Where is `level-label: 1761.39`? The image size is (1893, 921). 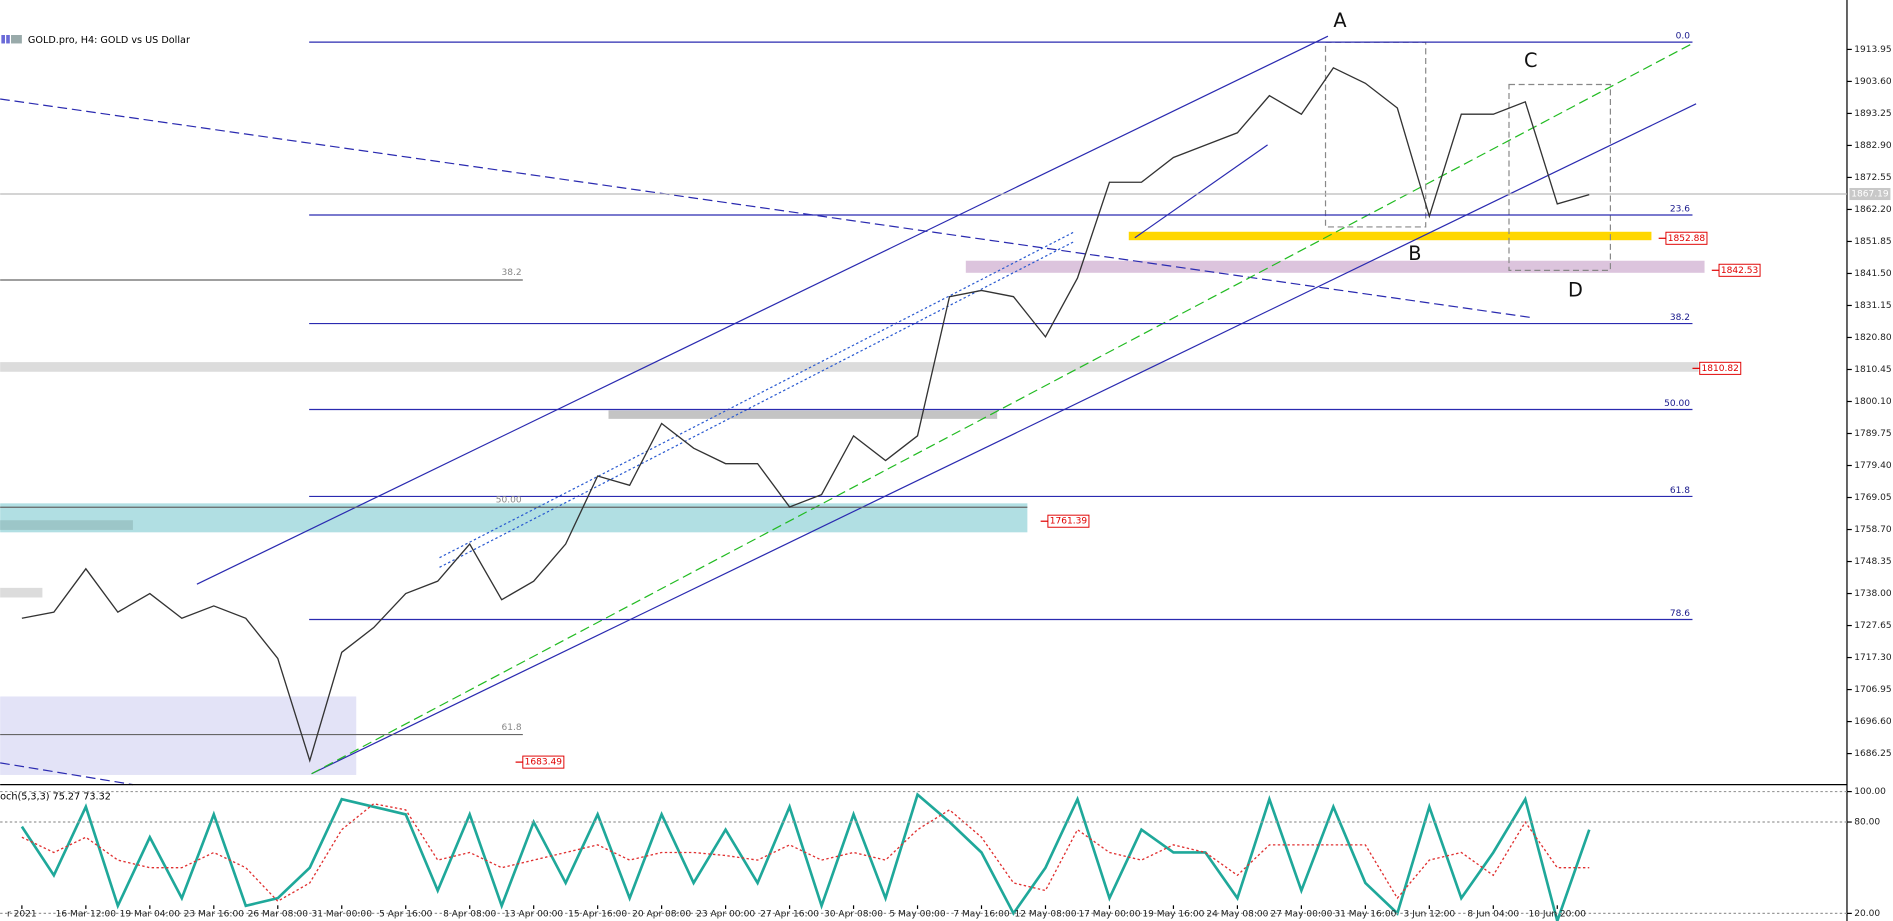
level-label: 1761.39 is located at coordinates (1069, 522).